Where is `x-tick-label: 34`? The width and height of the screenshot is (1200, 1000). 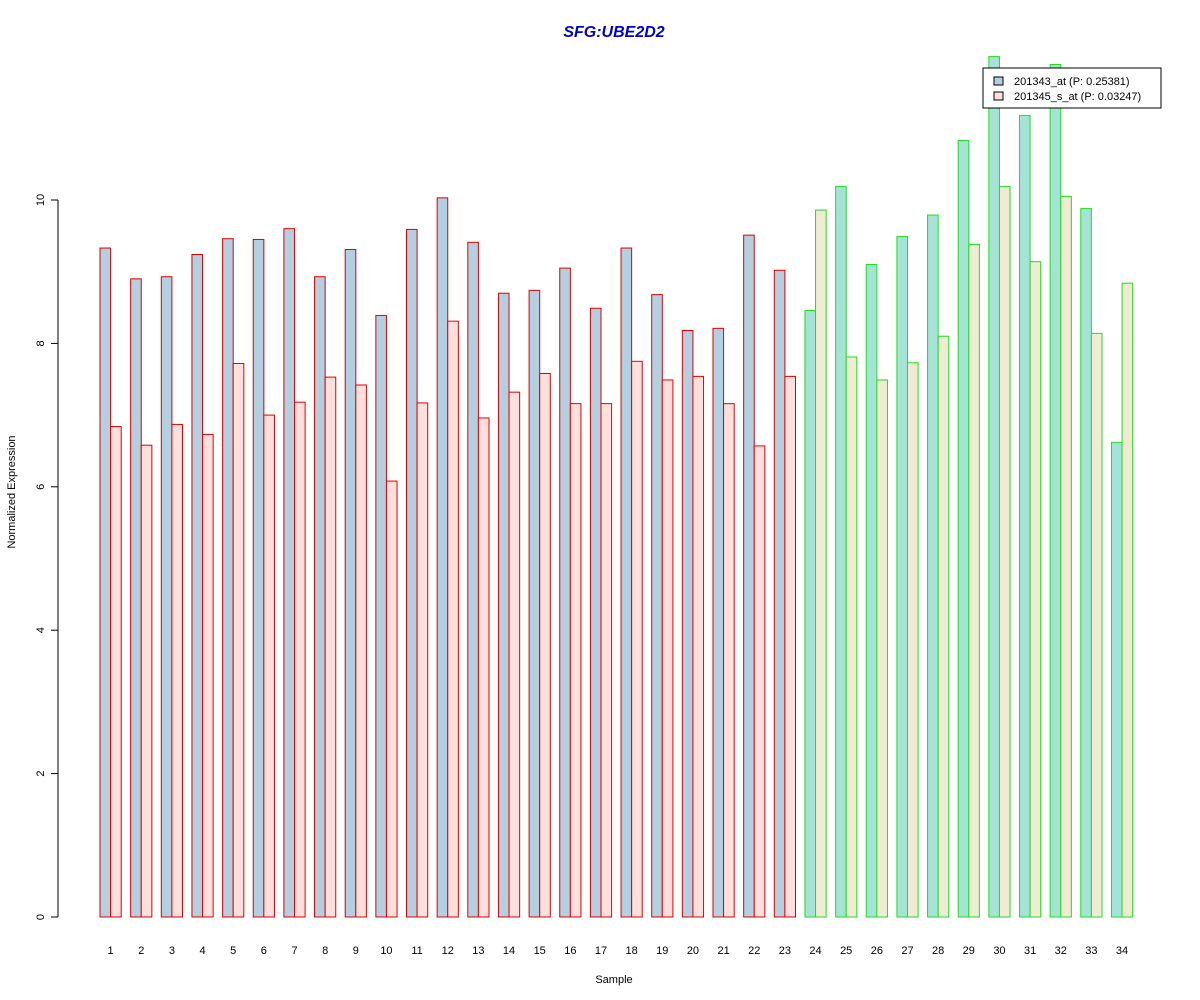 x-tick-label: 34 is located at coordinates (1122, 951).